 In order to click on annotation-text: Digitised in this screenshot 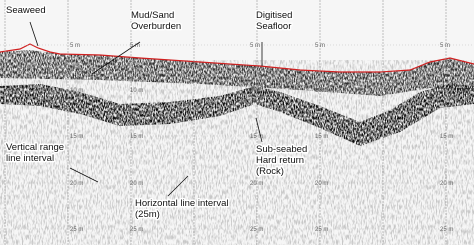, I will do `click(274, 15)`.